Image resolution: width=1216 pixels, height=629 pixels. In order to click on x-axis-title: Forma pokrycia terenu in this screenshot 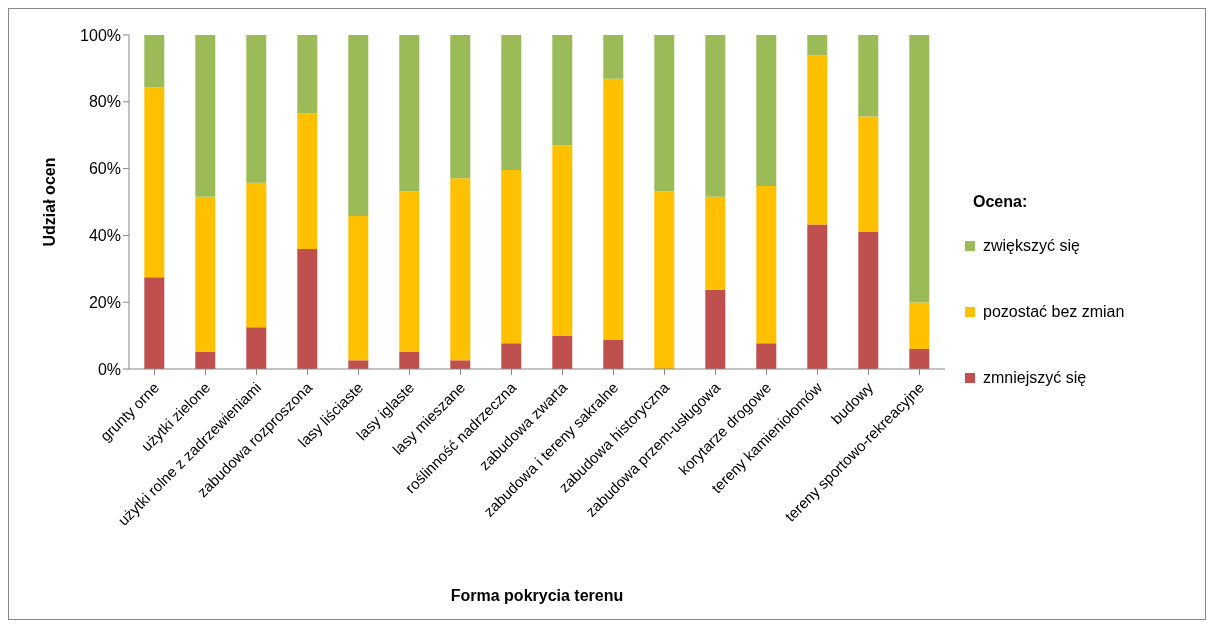, I will do `click(537, 595)`.